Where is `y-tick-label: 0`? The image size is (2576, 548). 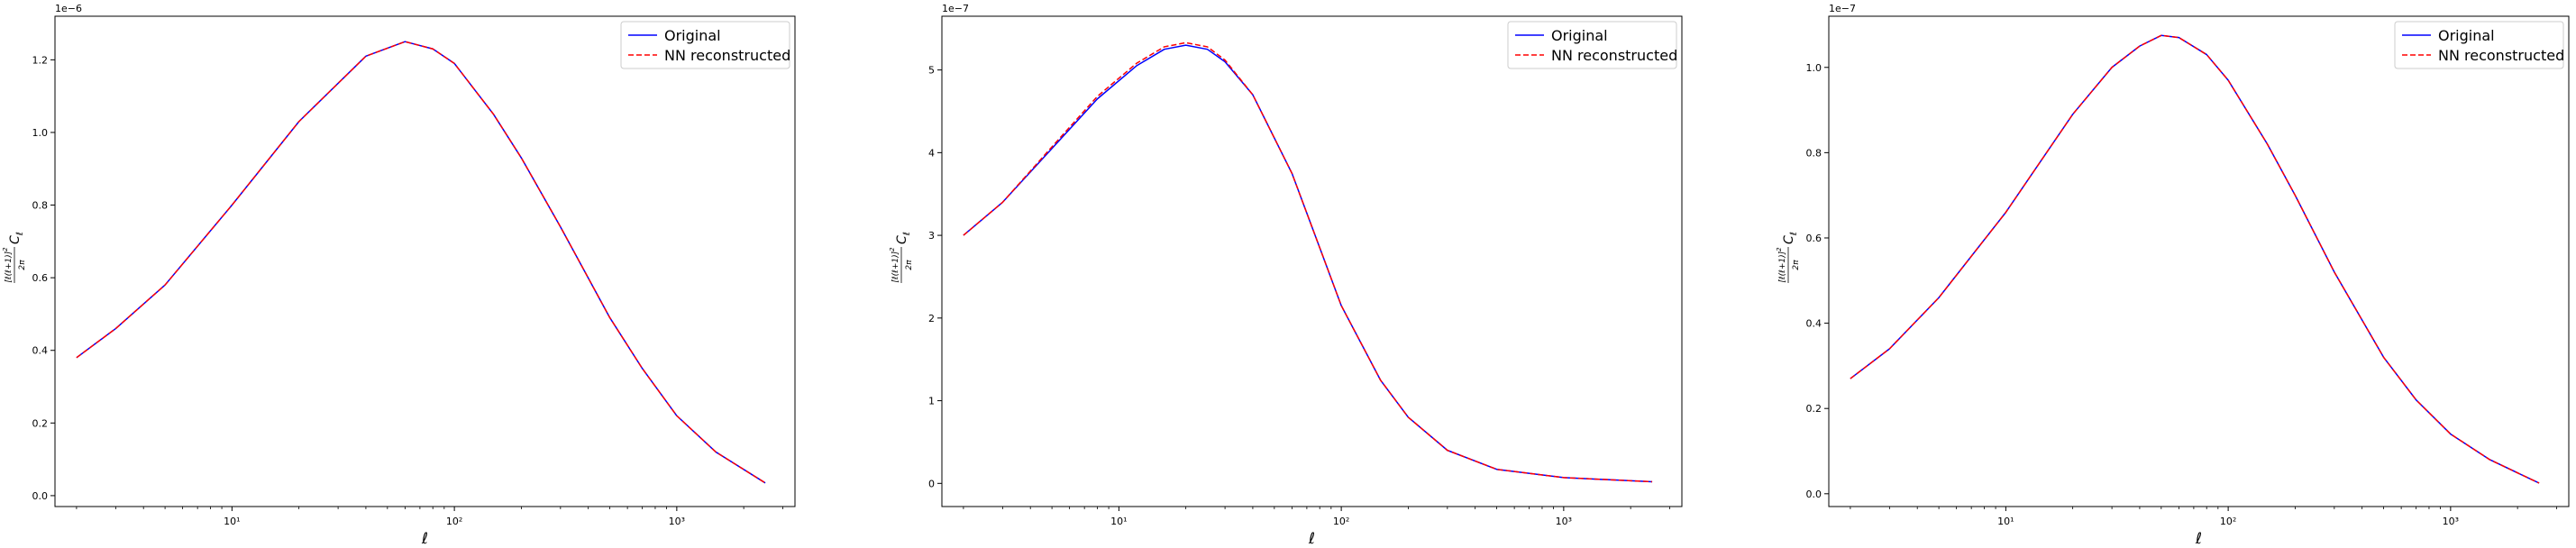
y-tick-label: 0 is located at coordinates (931, 483).